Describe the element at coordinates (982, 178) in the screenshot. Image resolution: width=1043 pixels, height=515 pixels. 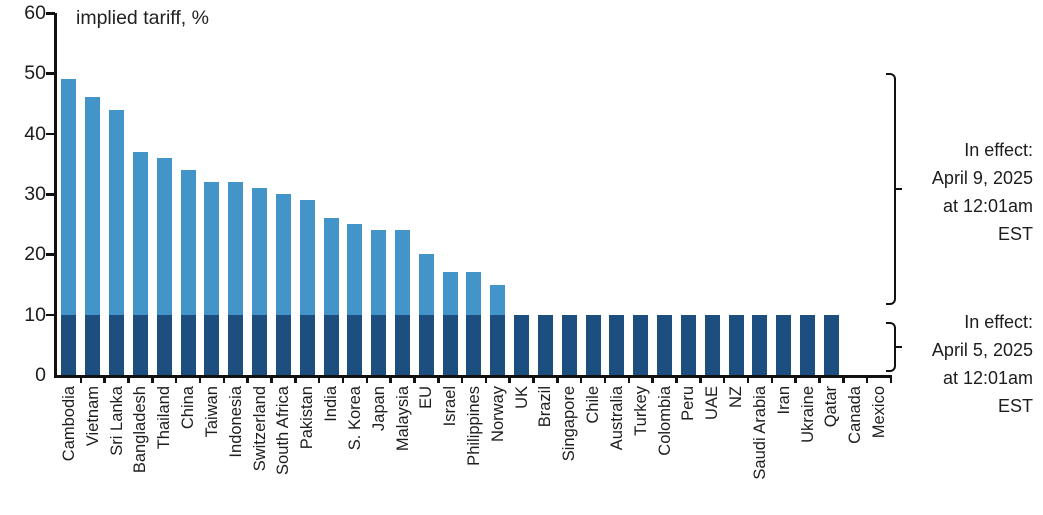
I see `annotation-line: April 9, 2025` at that location.